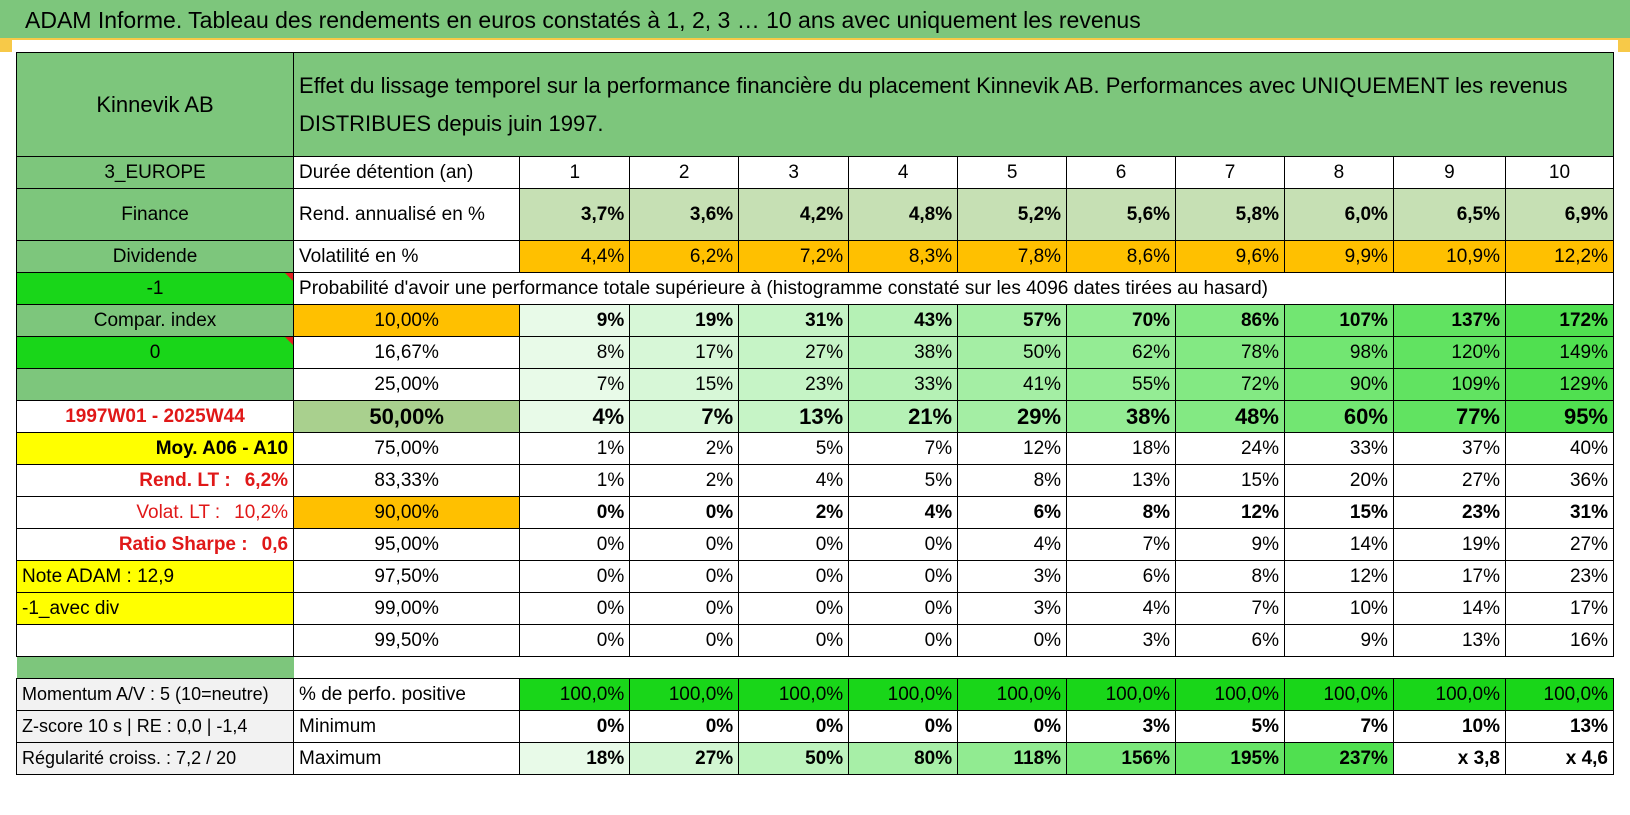 This screenshot has width=1630, height=815. Describe the element at coordinates (1012, 352) in the screenshot. I see `probability-cell: 50%` at that location.